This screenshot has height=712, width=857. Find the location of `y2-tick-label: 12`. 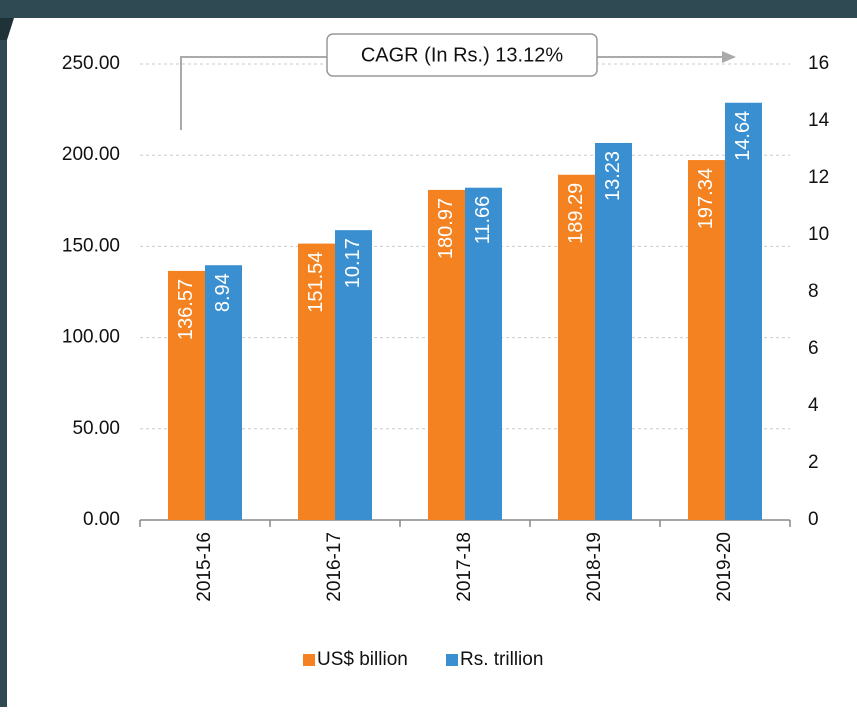

y2-tick-label: 12 is located at coordinates (818, 177).